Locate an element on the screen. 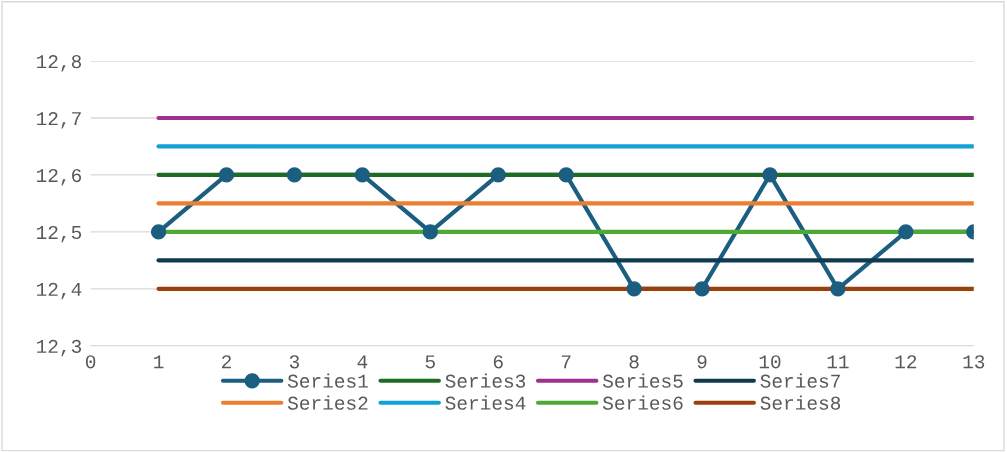  x-tick-label: 13 is located at coordinates (974, 362).